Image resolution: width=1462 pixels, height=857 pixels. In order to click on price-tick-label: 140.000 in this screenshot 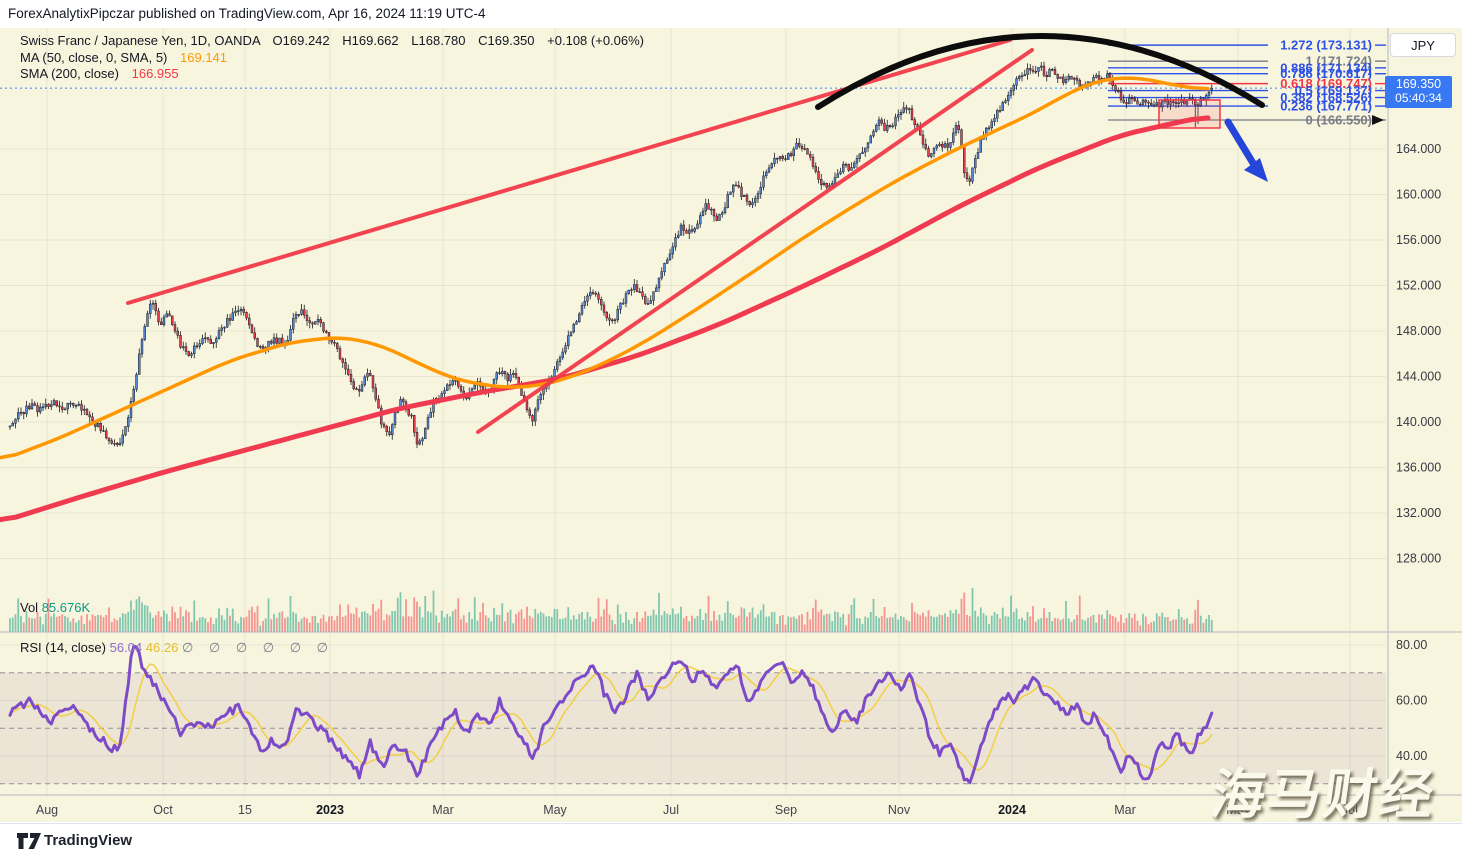, I will do `click(1418, 422)`.